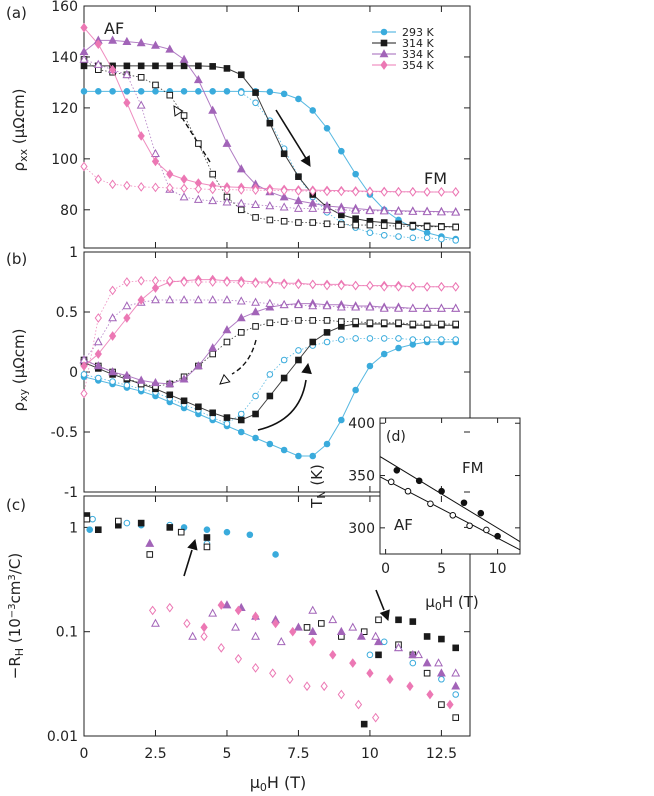  What do you see at coordinates (418, 65) in the screenshot?
I see `legend-label: 354 K` at bounding box center [418, 65].